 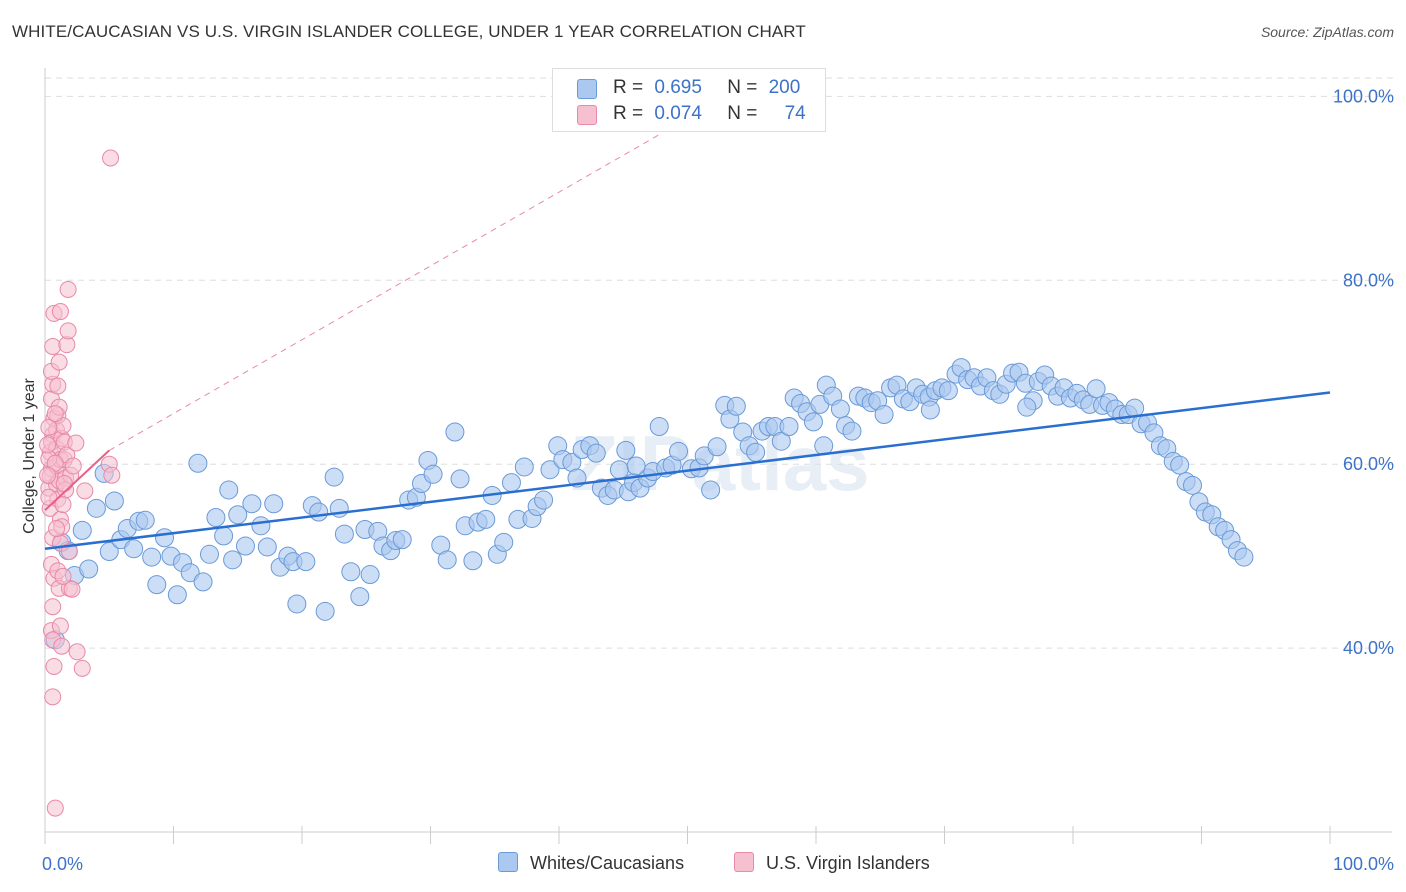 What do you see at coordinates (386, 291) in the screenshot?
I see `pink-trend-extension` at bounding box center [386, 291].